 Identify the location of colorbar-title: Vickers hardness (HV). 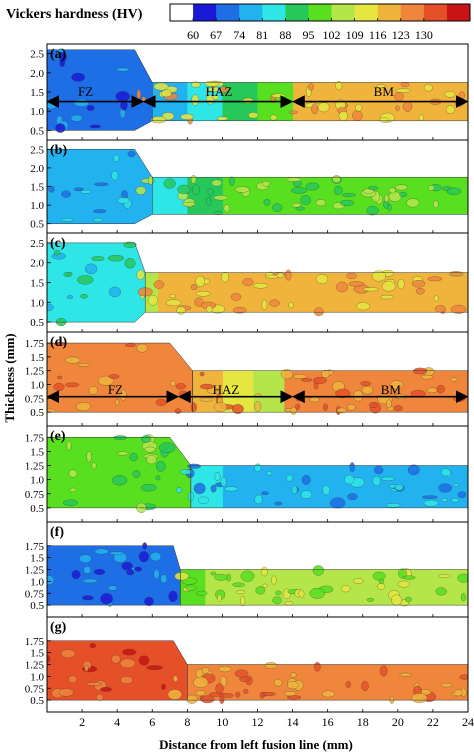
(74, 14).